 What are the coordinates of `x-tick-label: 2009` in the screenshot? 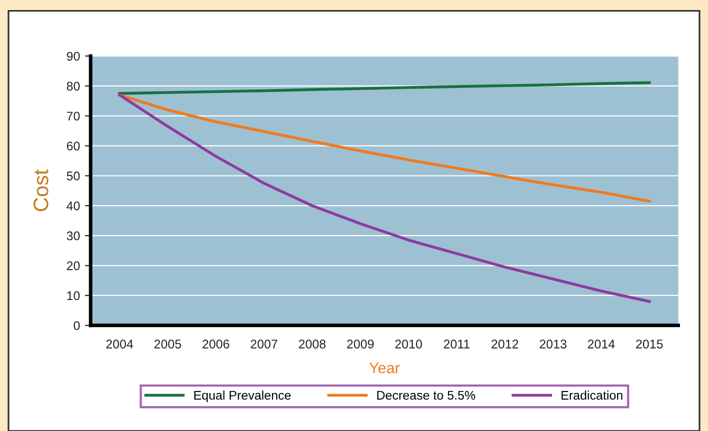 It's located at (360, 344).